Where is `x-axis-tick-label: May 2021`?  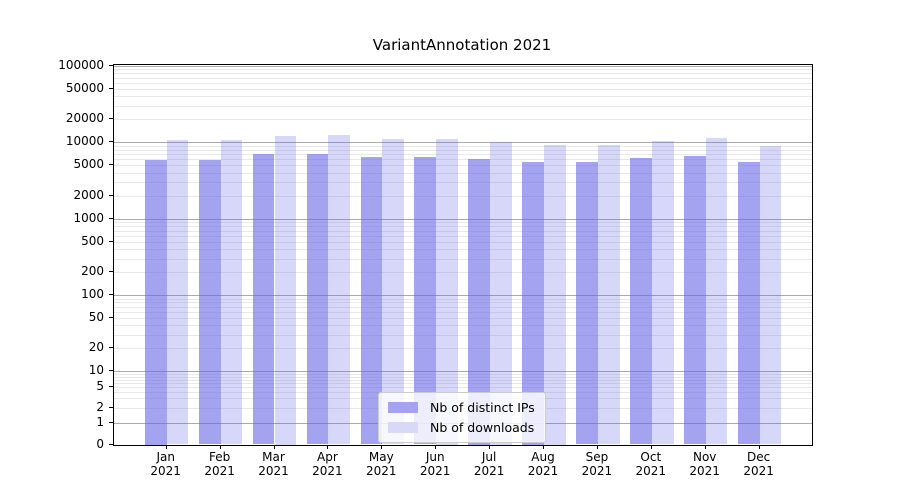
x-axis-tick-label: May 2021 is located at coordinates (381, 464).